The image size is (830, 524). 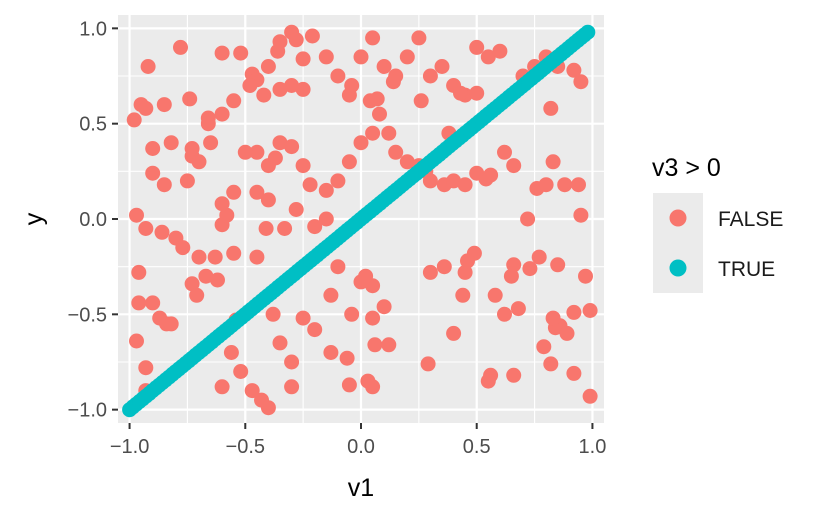 What do you see at coordinates (93, 220) in the screenshot?
I see `y-tick-label: 0.0` at bounding box center [93, 220].